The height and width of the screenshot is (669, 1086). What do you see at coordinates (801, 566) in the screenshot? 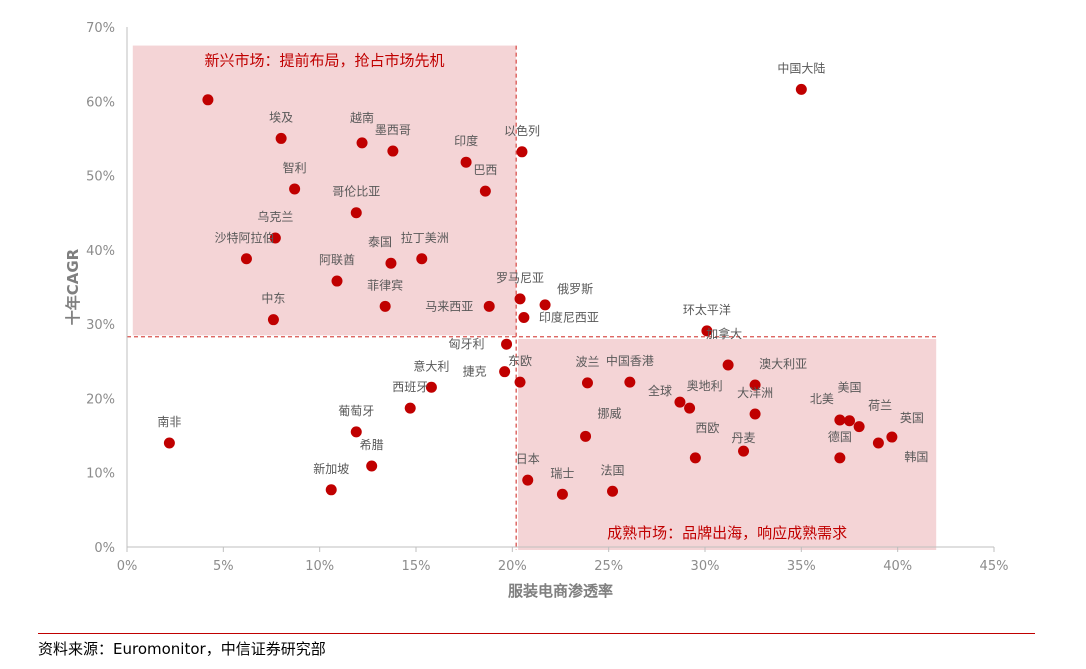
I see `x-tick-label: 35%` at bounding box center [801, 566].